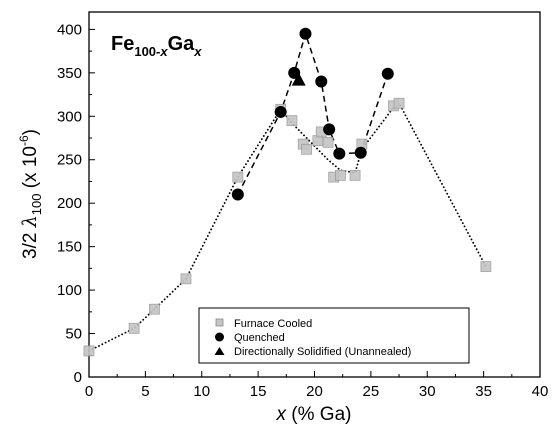 Image resolution: width=555 pixels, height=427 pixels. I want to click on x-tick-label: 10, so click(201, 391).